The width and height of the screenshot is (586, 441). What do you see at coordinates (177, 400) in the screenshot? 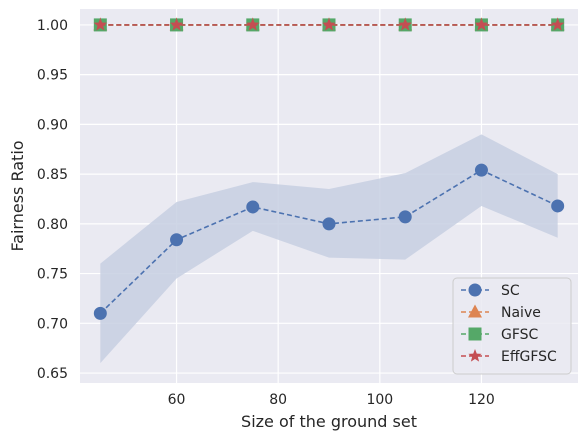
I see `x-tick-label: 60` at bounding box center [177, 400].